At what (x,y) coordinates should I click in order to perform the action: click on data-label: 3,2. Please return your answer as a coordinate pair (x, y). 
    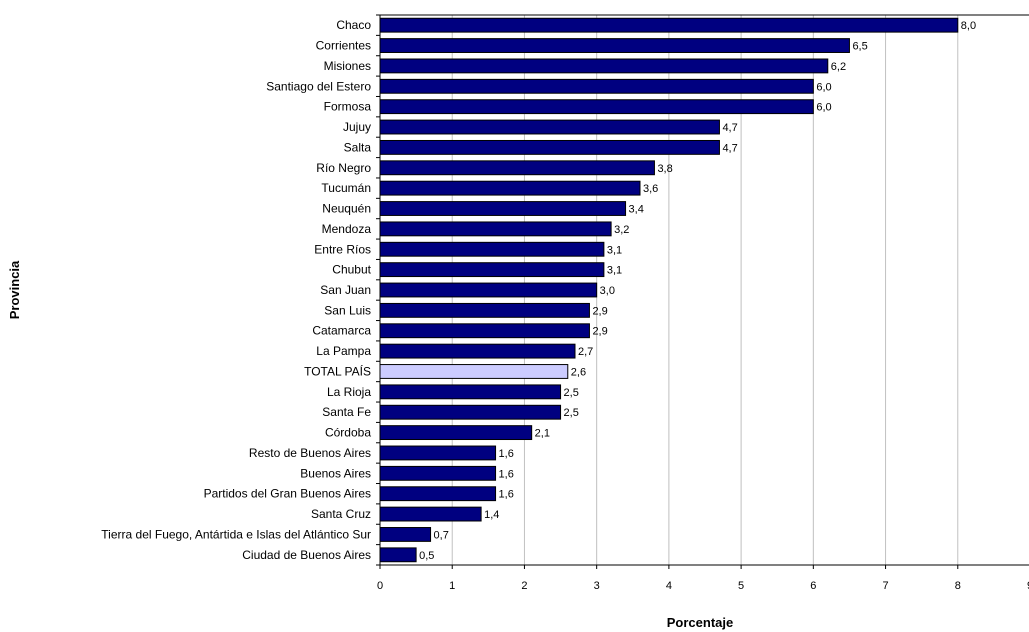
    Looking at the image, I should click on (621, 230).